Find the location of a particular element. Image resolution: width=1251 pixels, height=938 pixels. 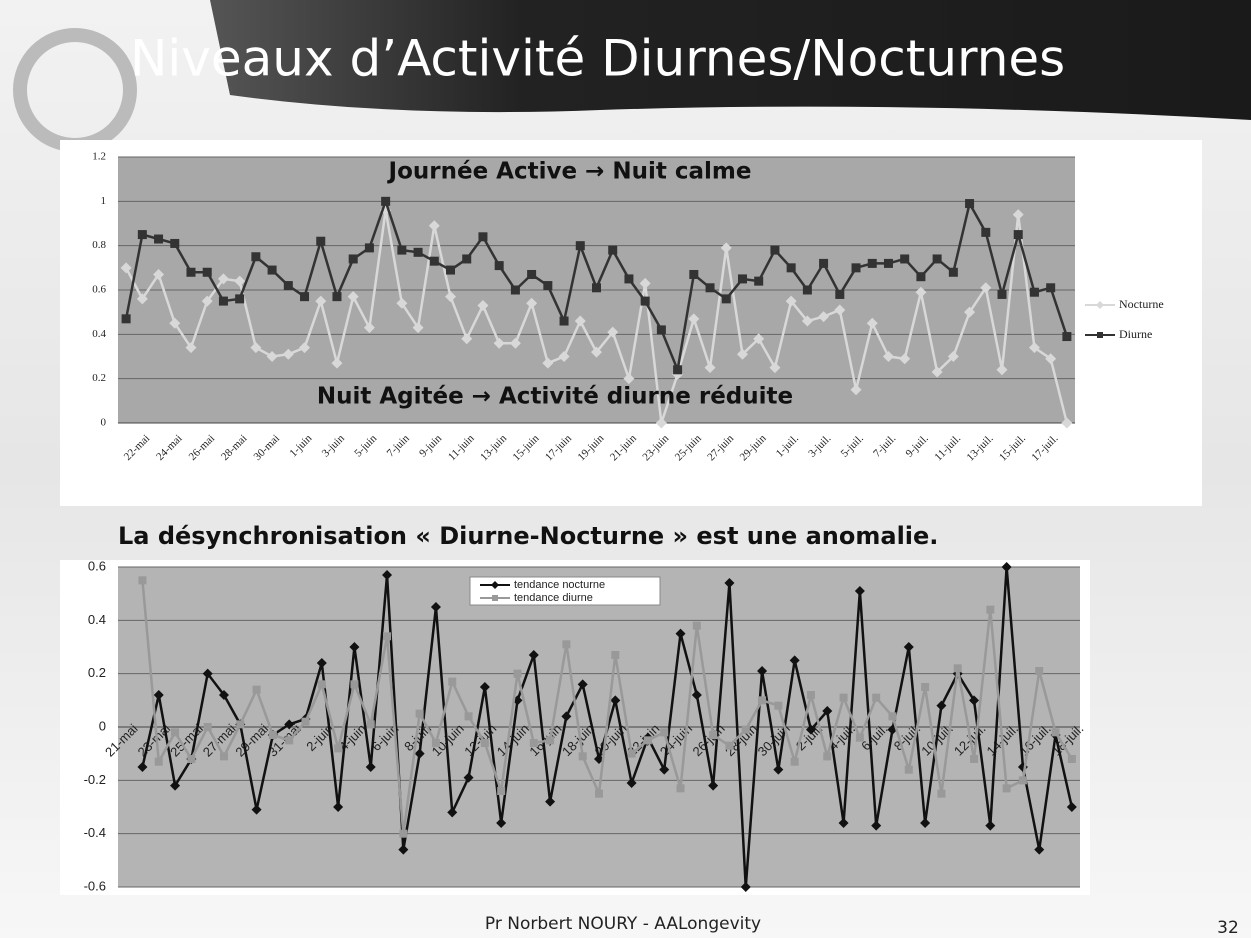

y-tick-label: 0 is located at coordinates (102, 725).